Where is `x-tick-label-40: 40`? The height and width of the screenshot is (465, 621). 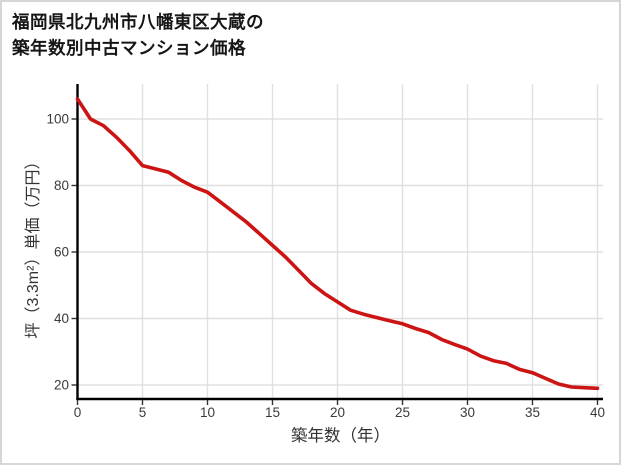
x-tick-label-40: 40 is located at coordinates (597, 412).